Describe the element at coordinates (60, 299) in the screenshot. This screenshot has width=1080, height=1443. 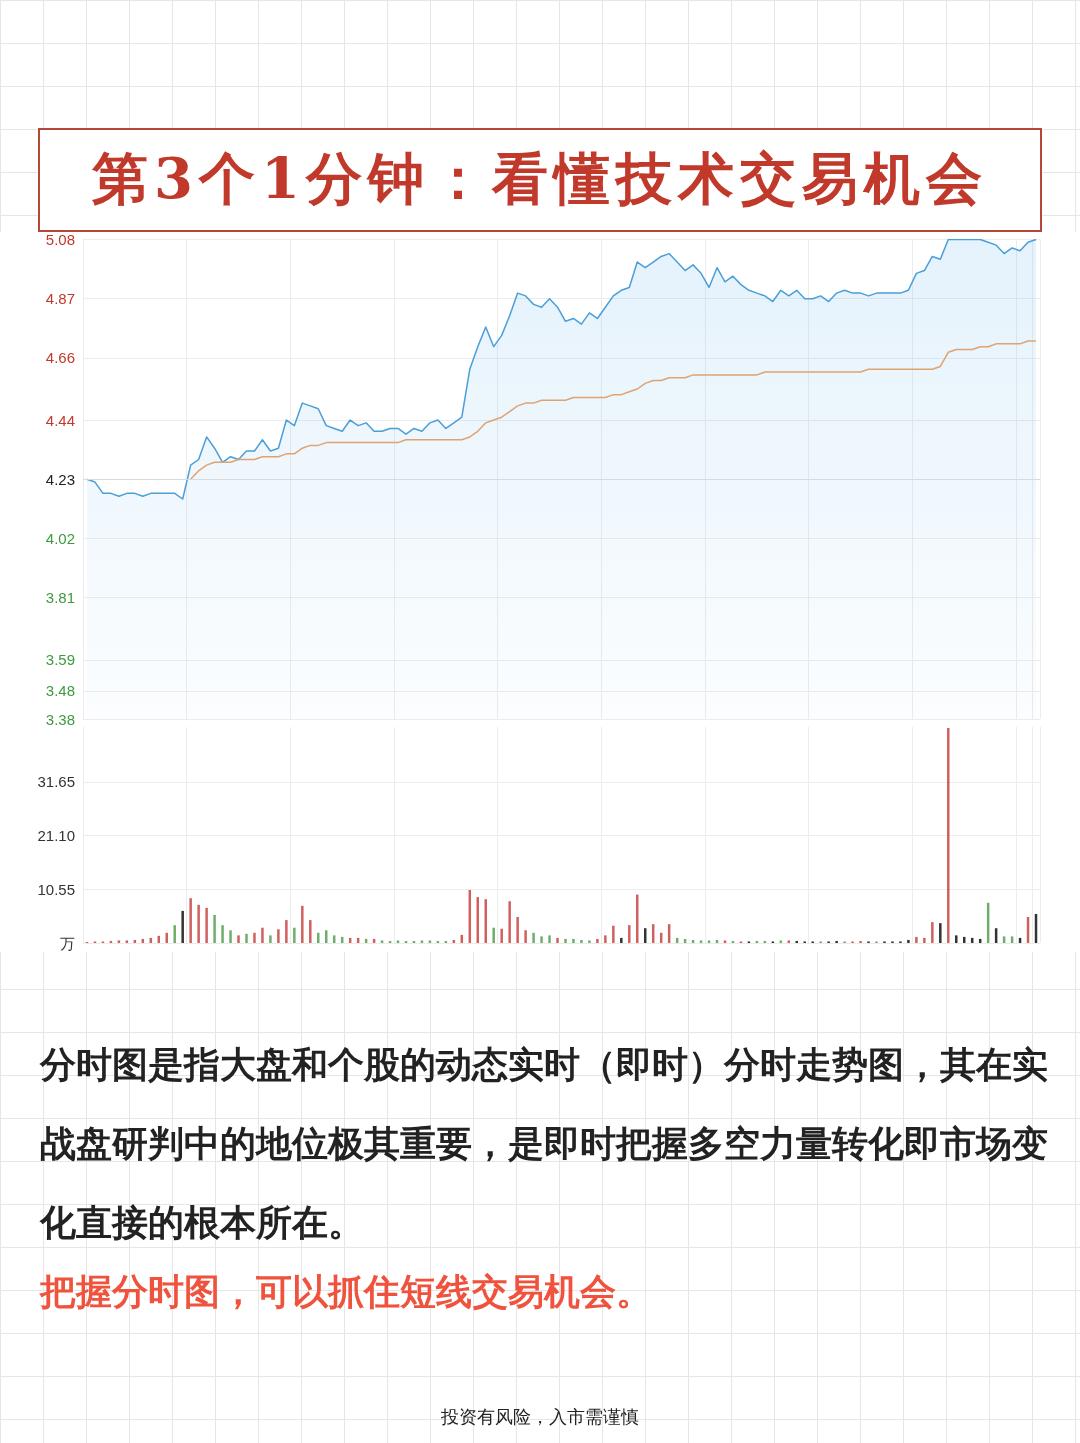
I see `y-tick-label: 4.87` at that location.